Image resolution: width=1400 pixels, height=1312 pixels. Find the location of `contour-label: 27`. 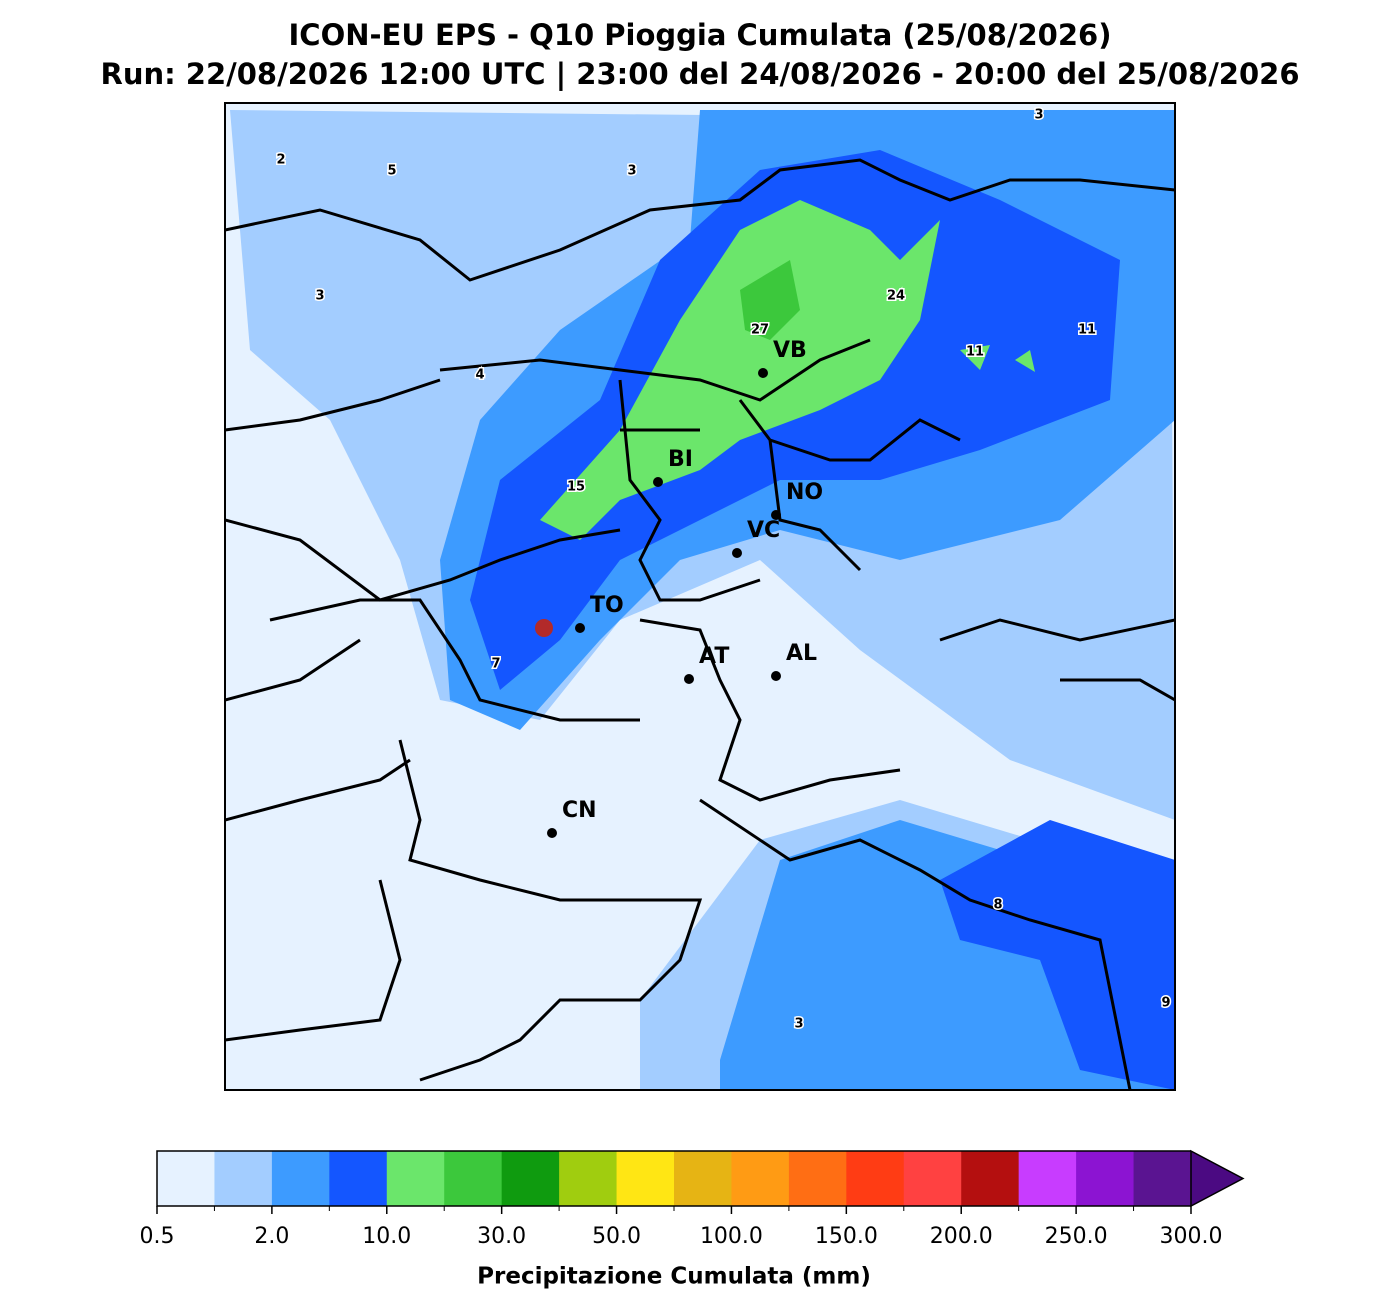

contour-label: 27 is located at coordinates (760, 330).